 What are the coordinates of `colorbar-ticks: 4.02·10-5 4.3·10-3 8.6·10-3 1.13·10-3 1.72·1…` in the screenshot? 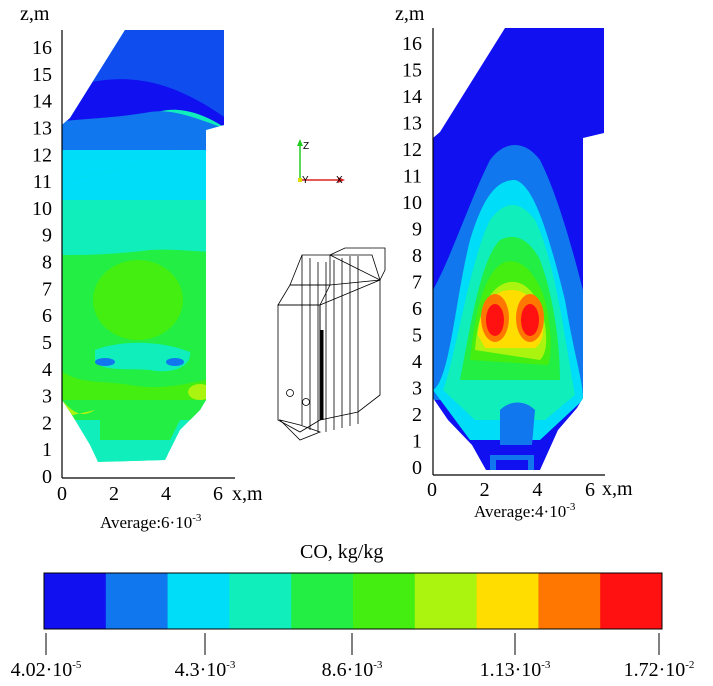 It's located at (353, 657).